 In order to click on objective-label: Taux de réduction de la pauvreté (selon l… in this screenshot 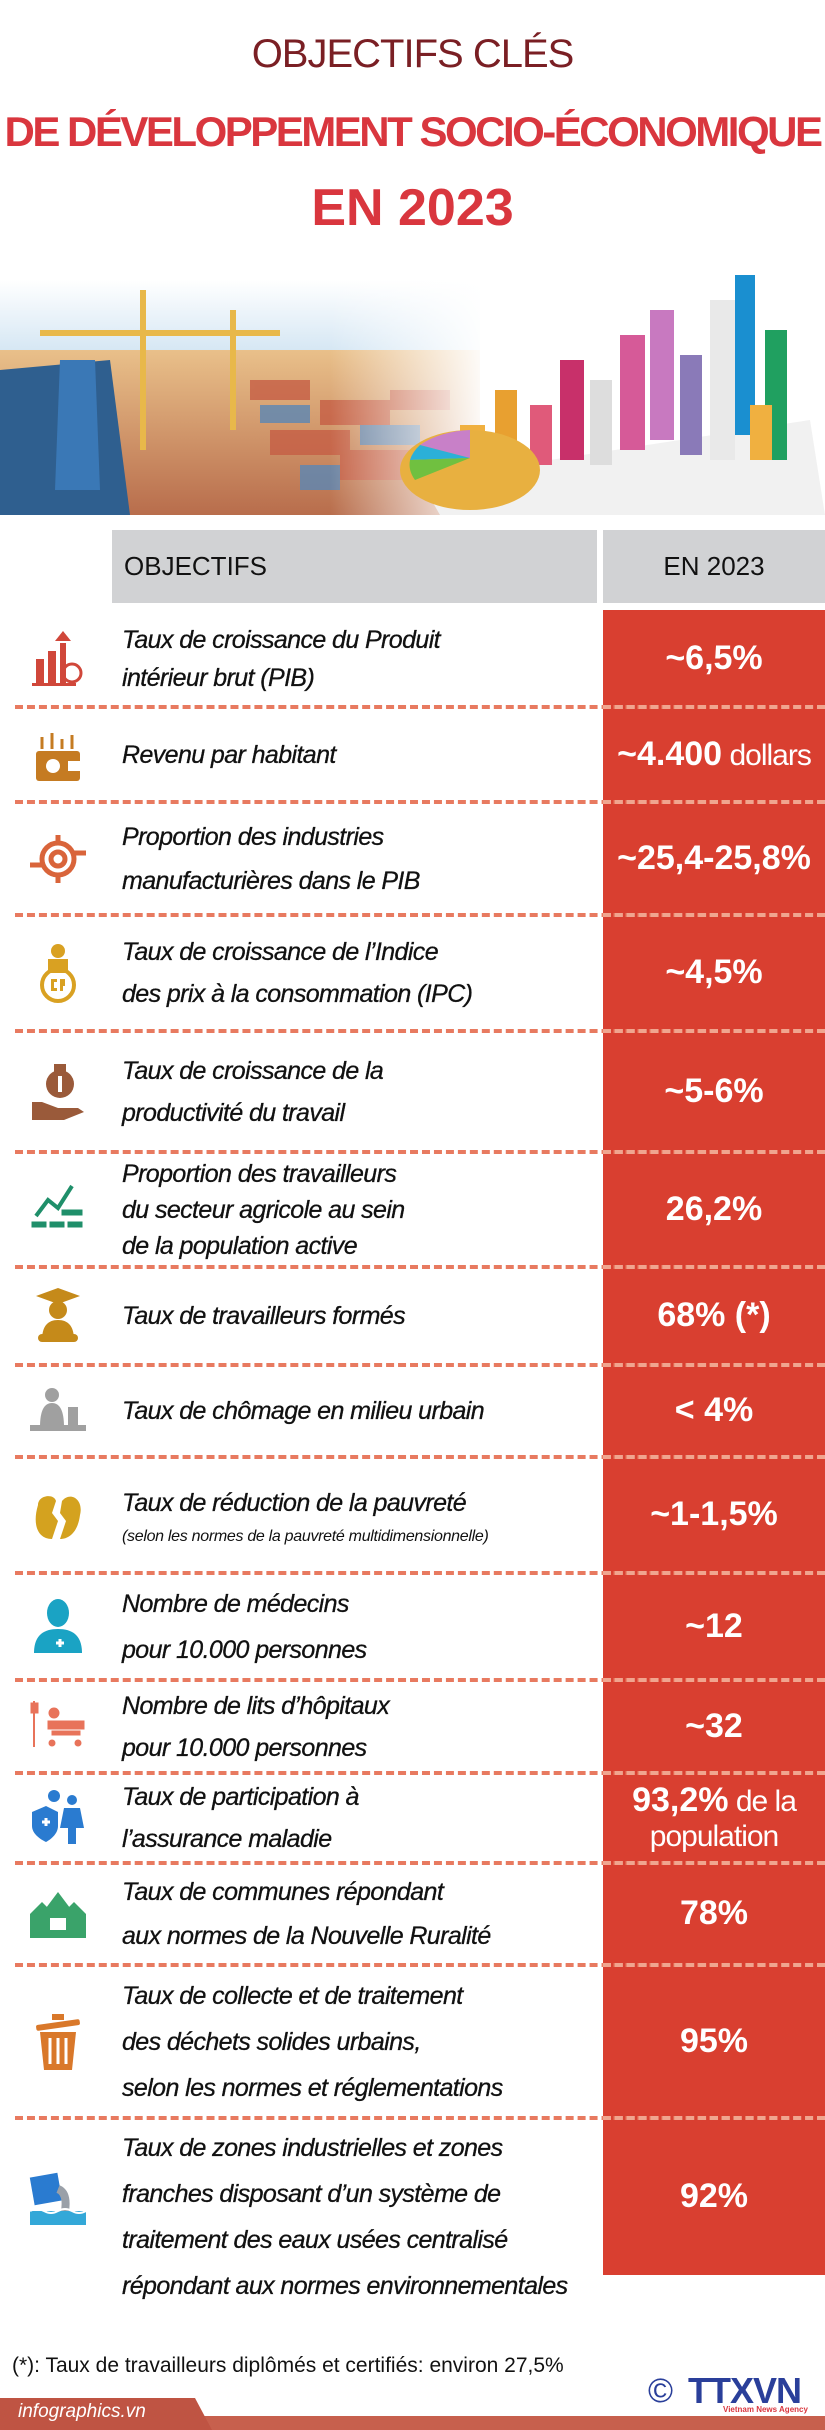, I will do `click(305, 1515)`.